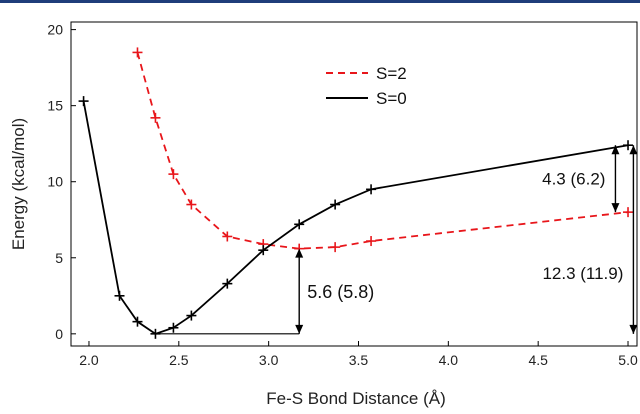 The width and height of the screenshot is (640, 414). Describe the element at coordinates (269, 360) in the screenshot. I see `x-tick-label: 3.0` at that location.